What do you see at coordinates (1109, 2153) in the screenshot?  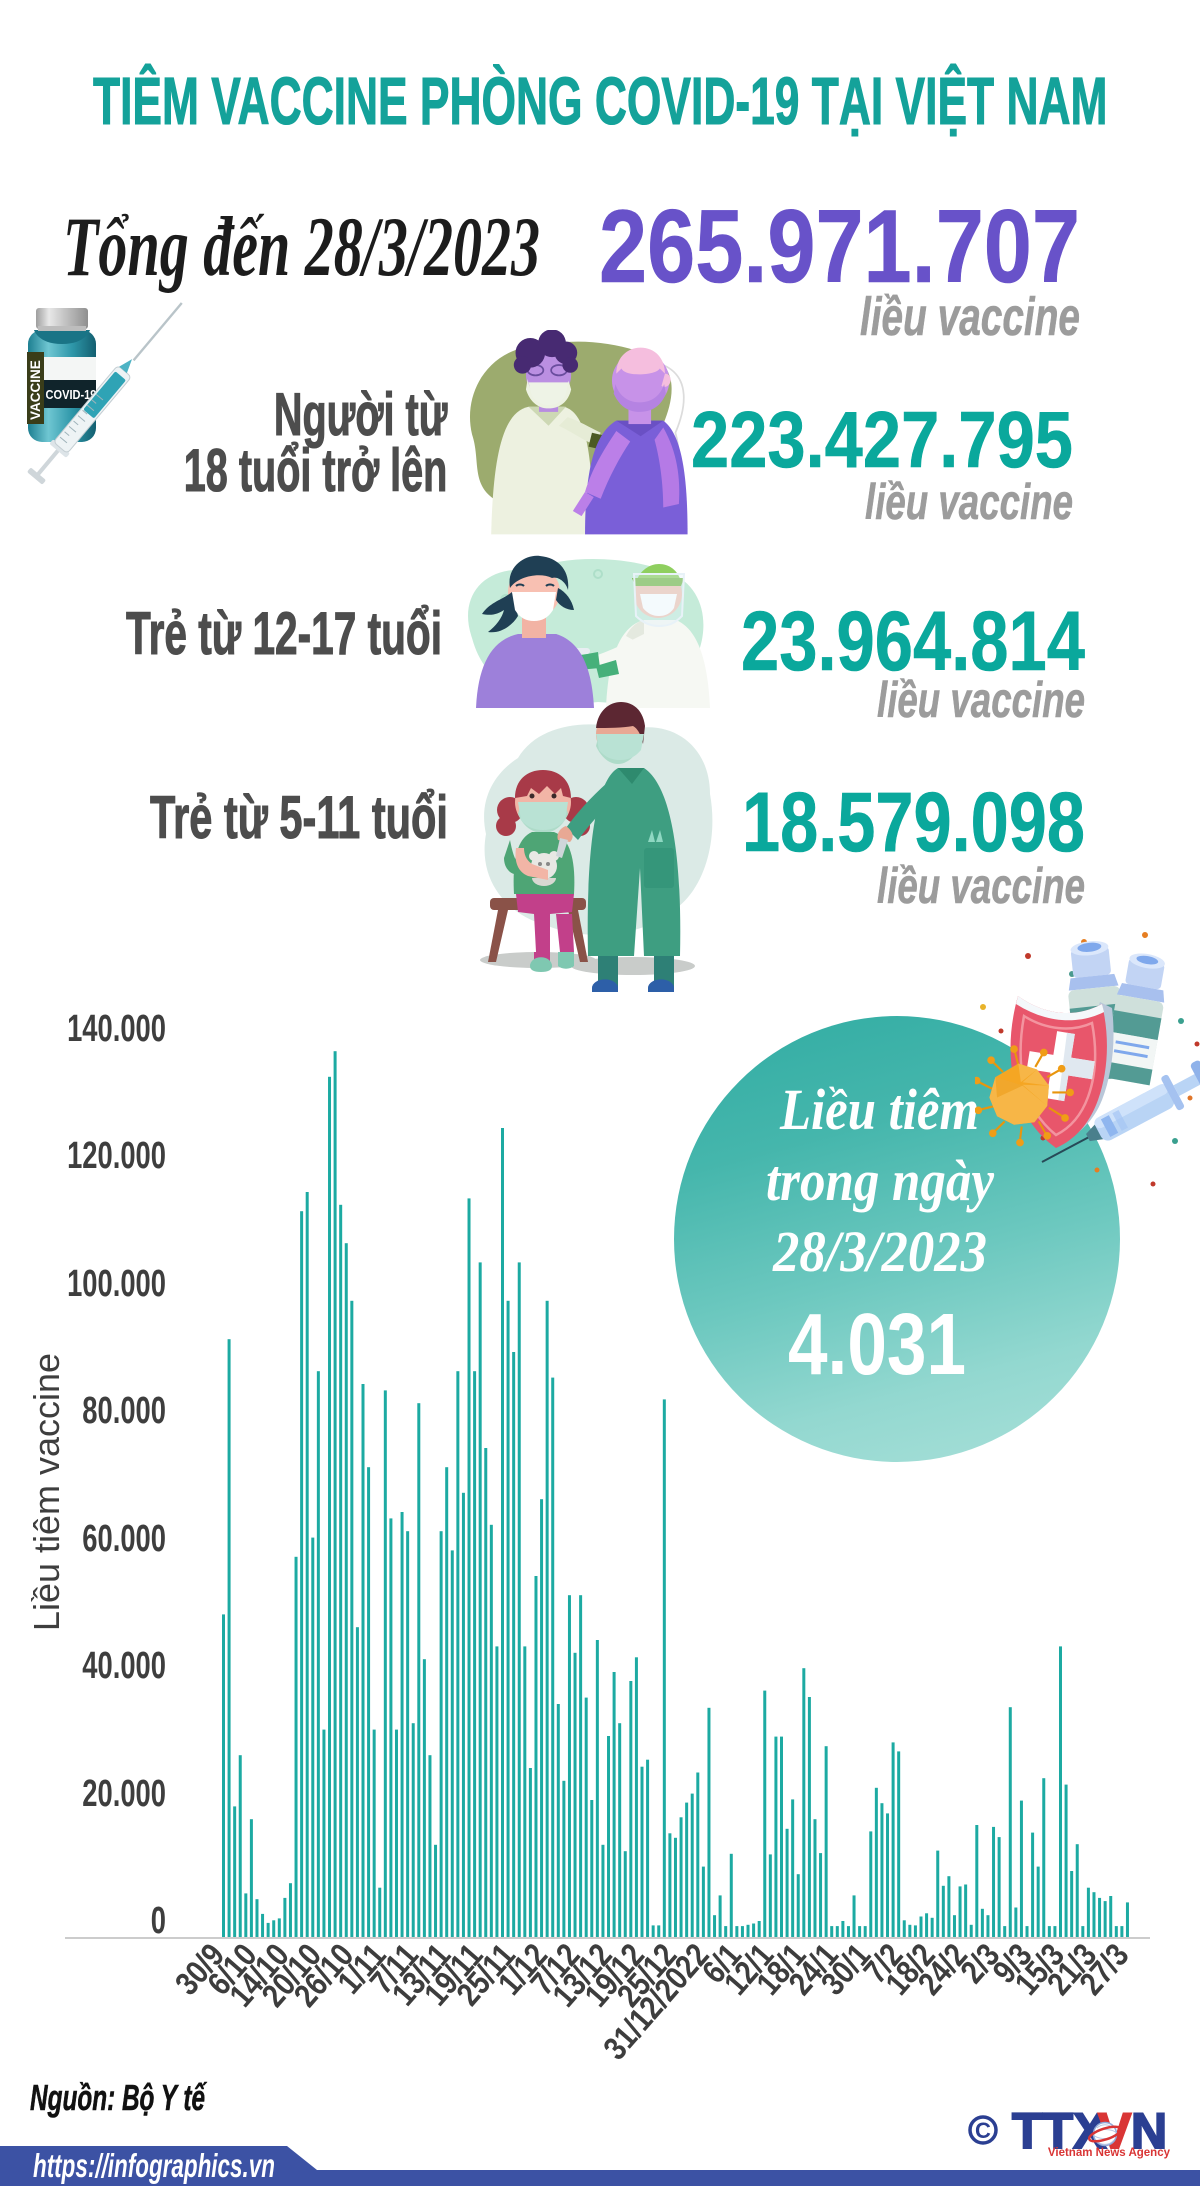 I see `svg-text: Vietnam News Agency` at bounding box center [1109, 2153].